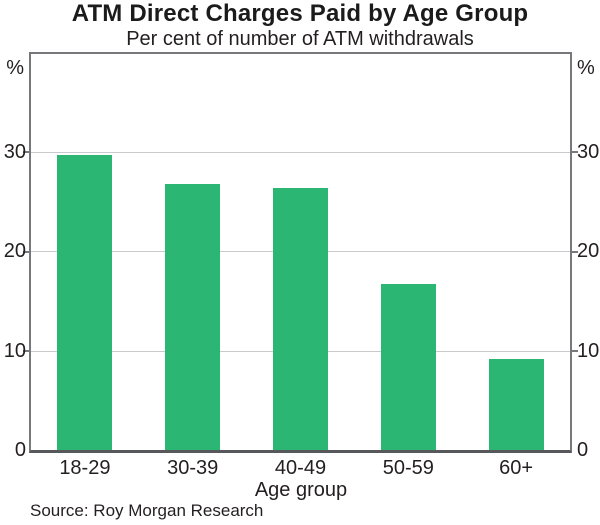 Image resolution: width=600 pixels, height=525 pixels. I want to click on bar-60+, so click(516, 404).